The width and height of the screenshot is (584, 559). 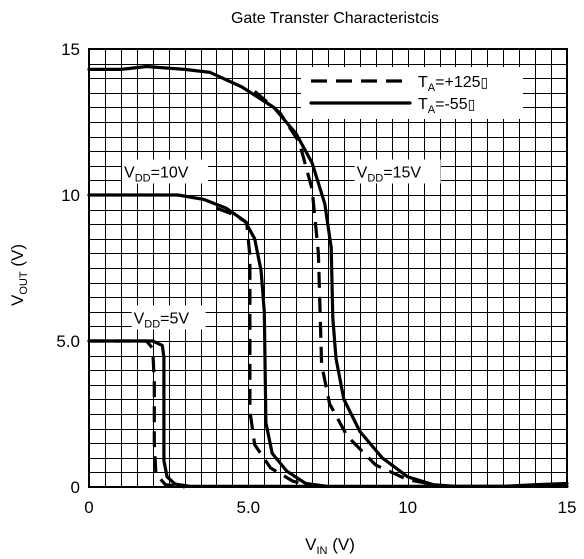 I want to click on x-axis-label-unit: (V), so click(x=340, y=544).